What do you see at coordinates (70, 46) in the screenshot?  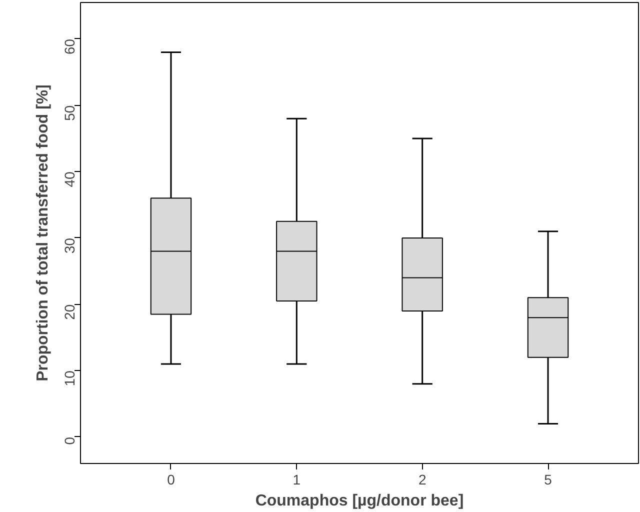 I see `y-tick-label: 60` at bounding box center [70, 46].